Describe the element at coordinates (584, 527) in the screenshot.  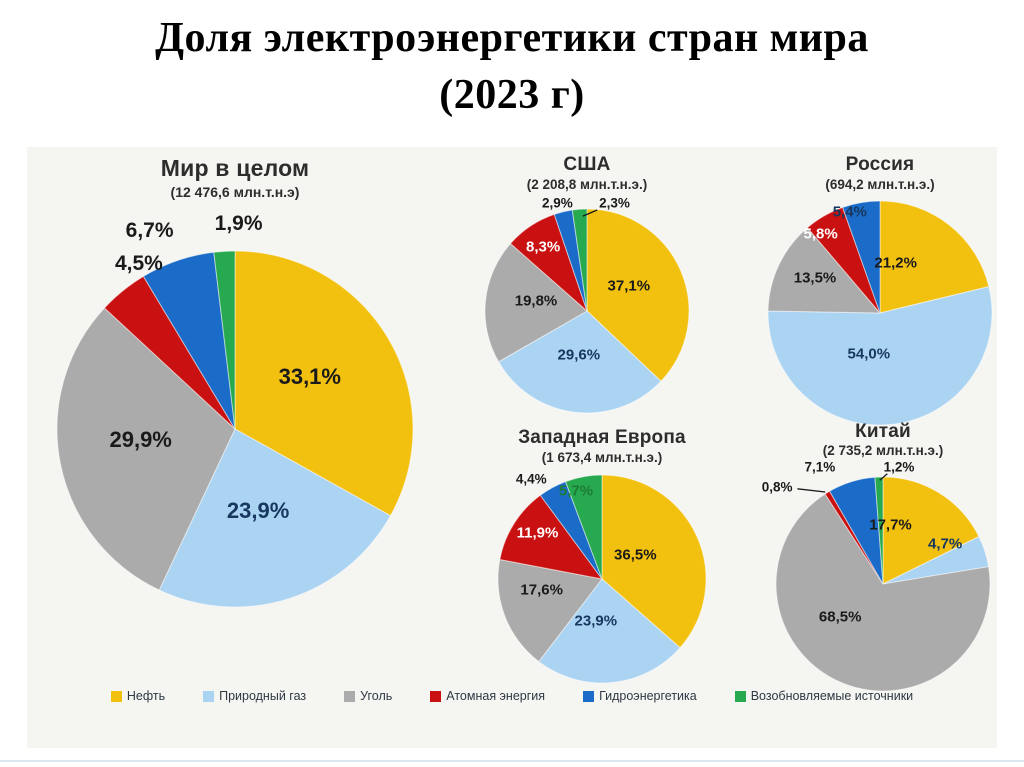
I see `pie-europe-slice-renewables` at that location.